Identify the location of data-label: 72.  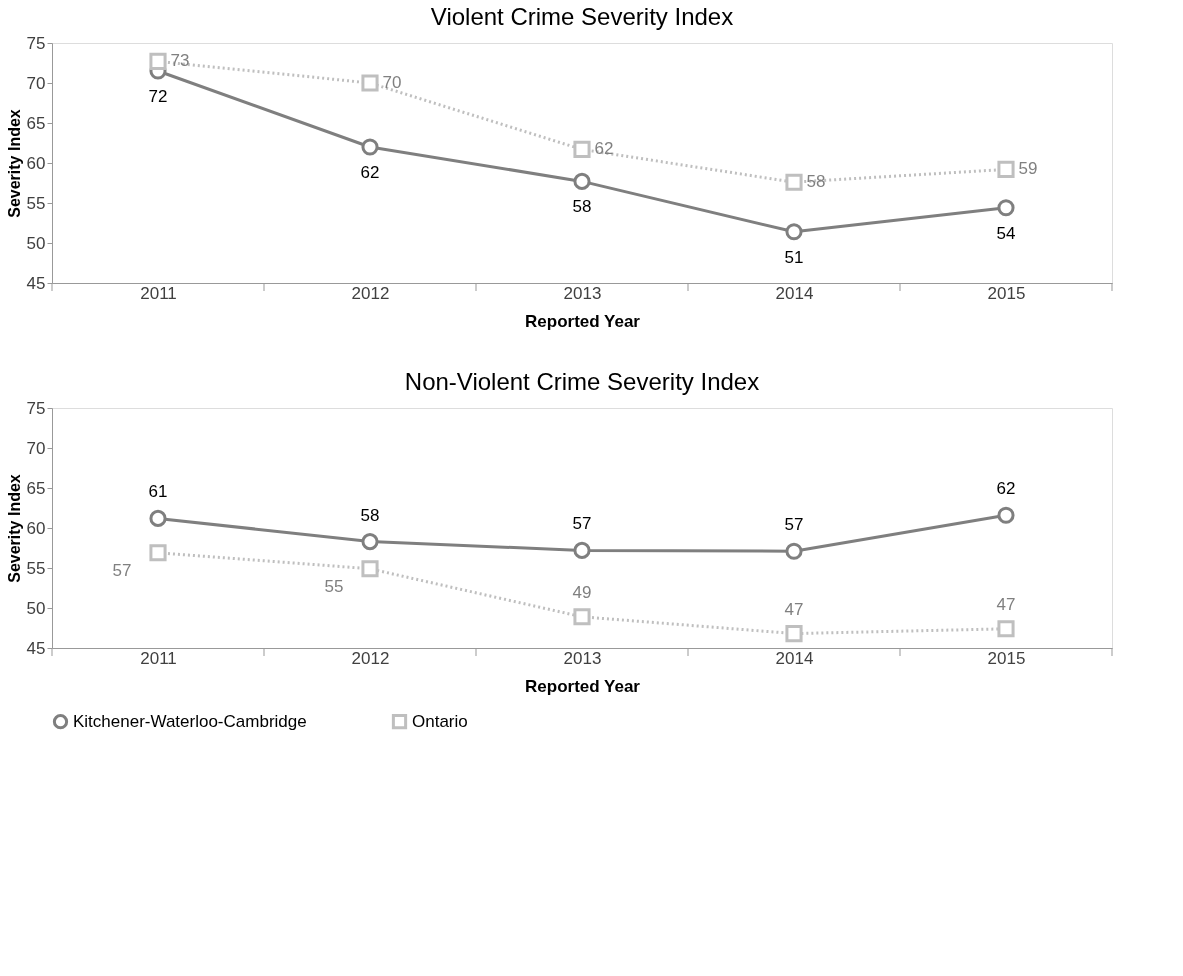
(158, 96).